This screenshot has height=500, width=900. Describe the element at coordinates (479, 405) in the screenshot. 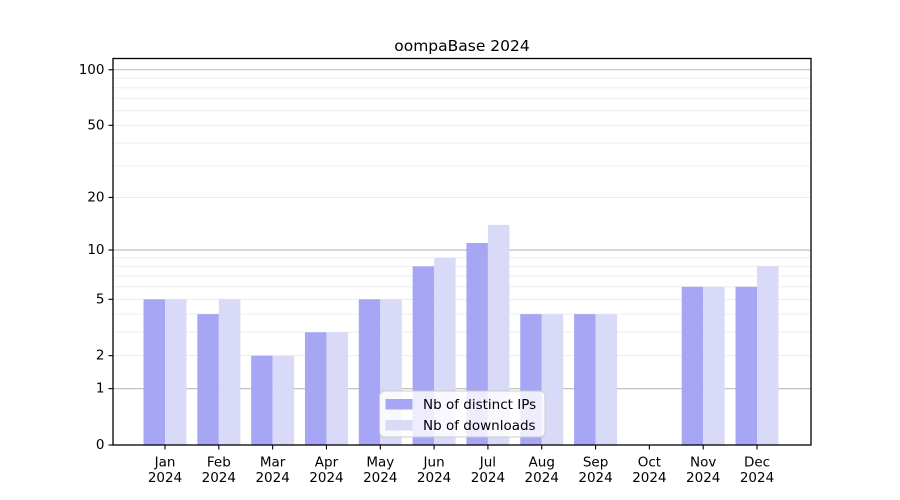

I see `legend-label-distinct-ips: Nb of distinct IPs` at that location.